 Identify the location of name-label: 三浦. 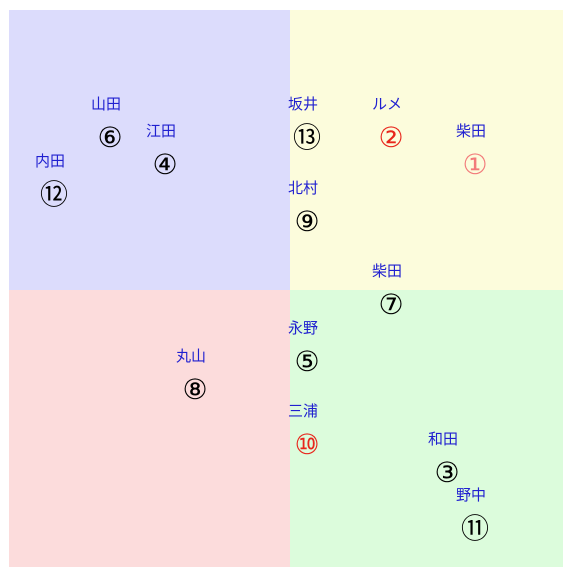
(303, 411).